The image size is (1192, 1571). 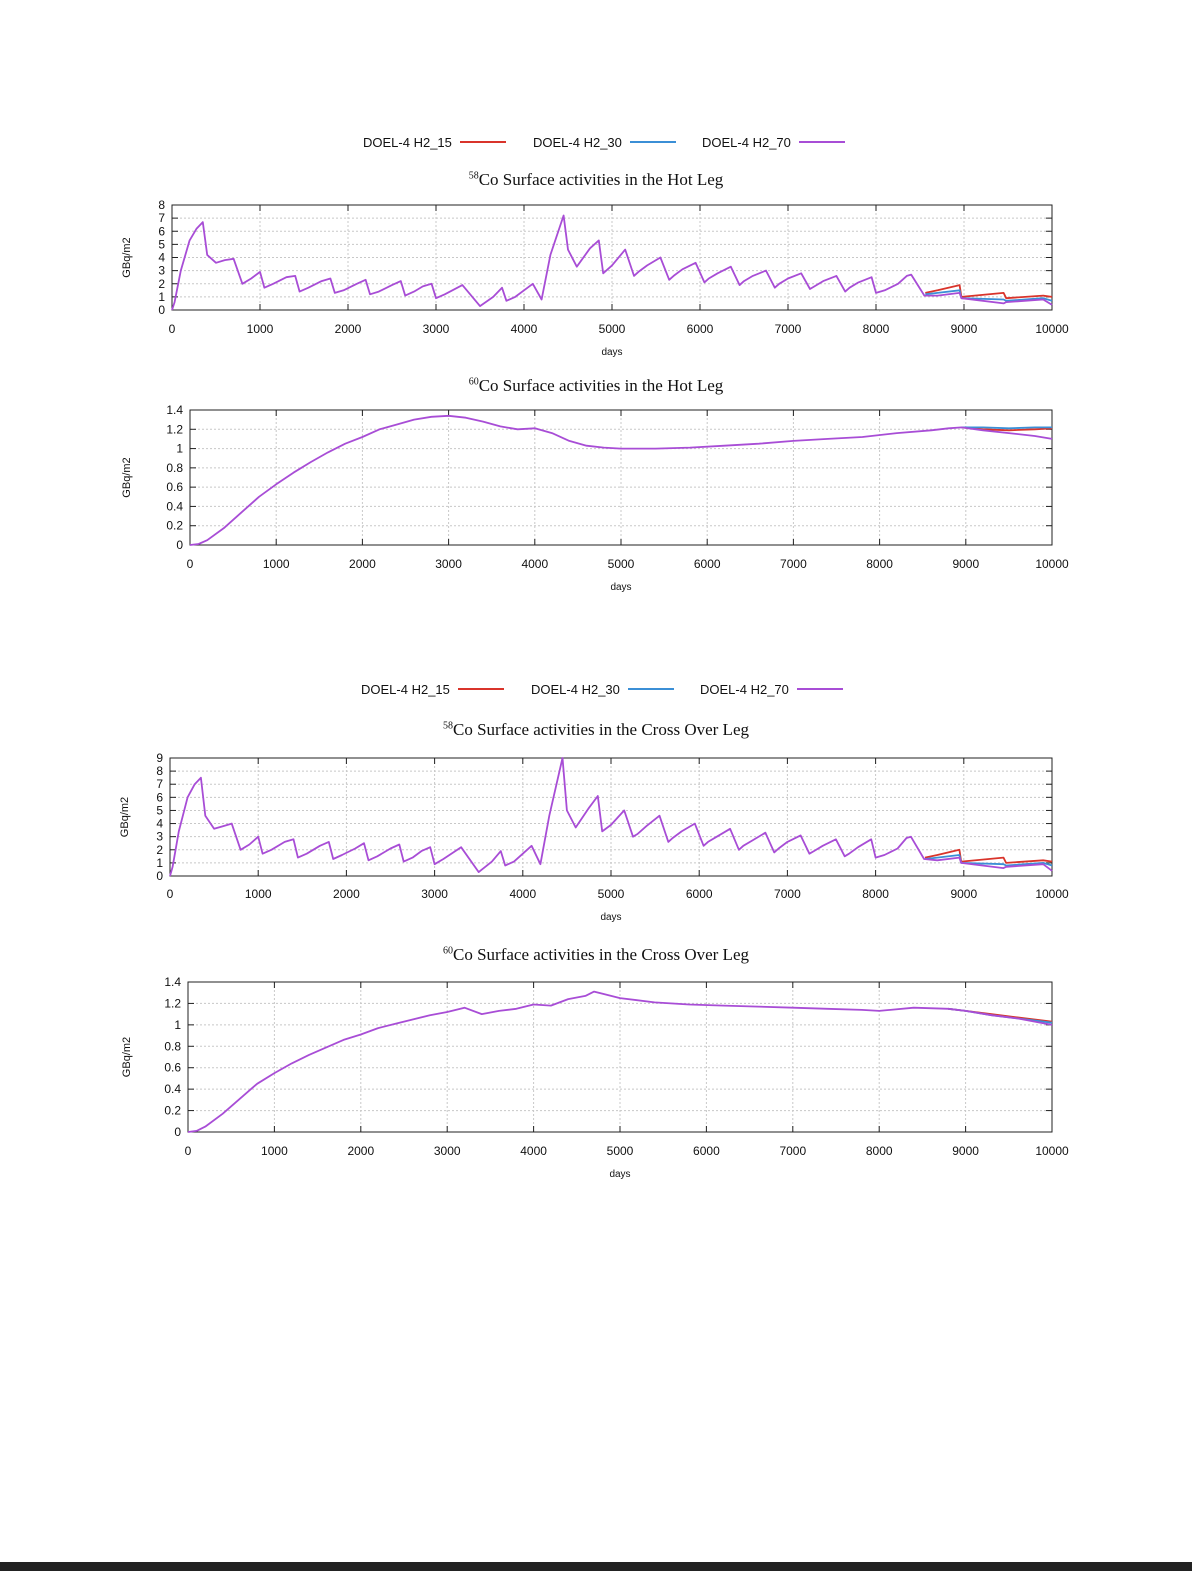 I want to click on legend-label: DOEL-4 H2_15, so click(x=405, y=689).